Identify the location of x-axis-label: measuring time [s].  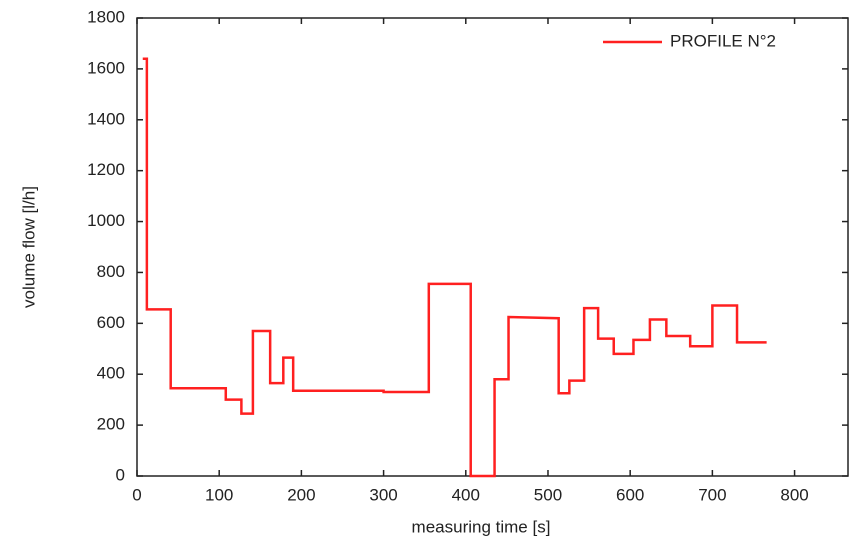
(481, 526).